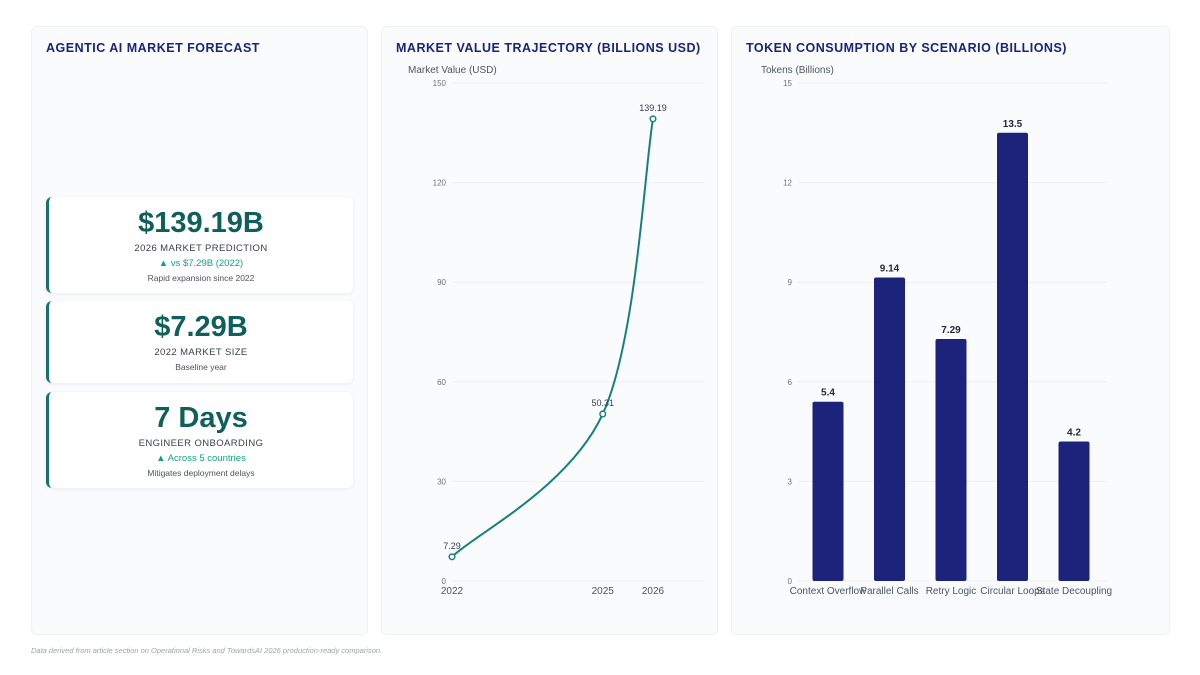 The width and height of the screenshot is (1200, 675). I want to click on x-tick-label: Retry Logic, so click(951, 591).